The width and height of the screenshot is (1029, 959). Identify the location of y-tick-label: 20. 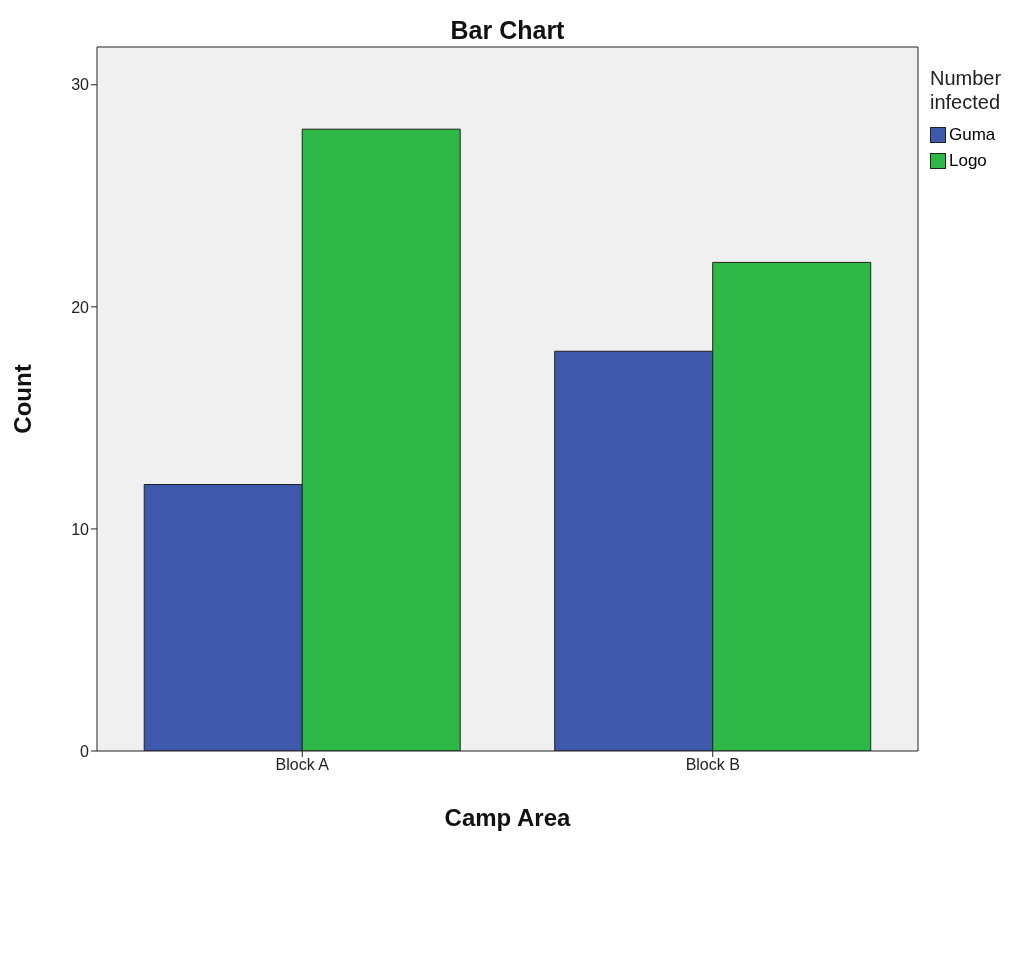
(80, 307).